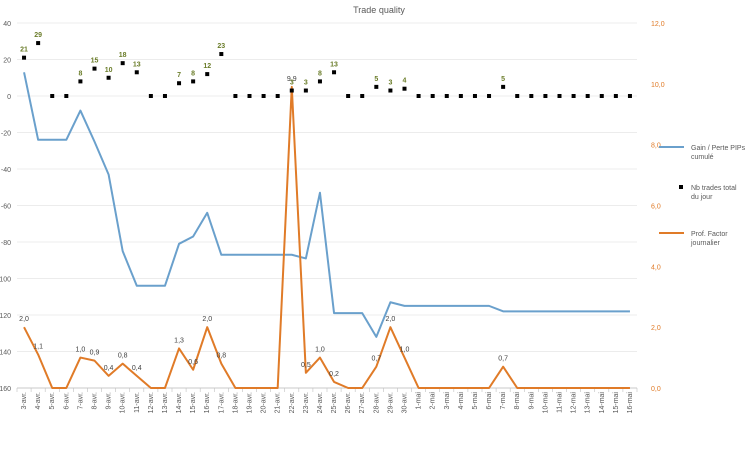 The image size is (750, 470). What do you see at coordinates (207, 402) in the screenshot?
I see `x-tick-label: 16-avr.` at bounding box center [207, 402].